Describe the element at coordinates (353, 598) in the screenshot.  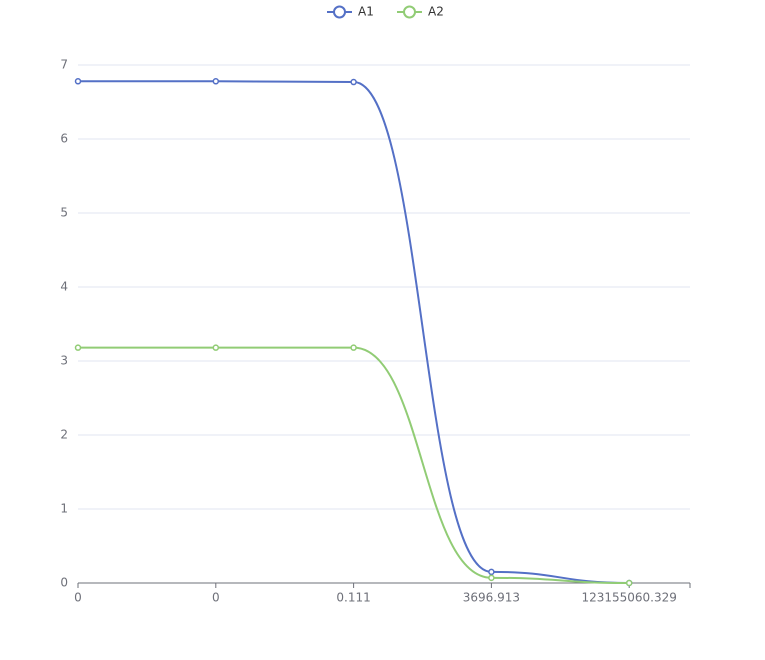
I see `x-tick-label: 0.111` at that location.